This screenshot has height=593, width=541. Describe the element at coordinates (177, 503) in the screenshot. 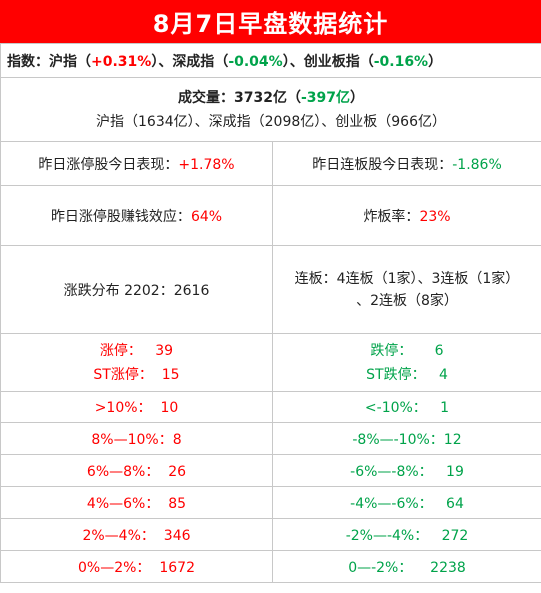

I see `range-up-value: 85` at that location.